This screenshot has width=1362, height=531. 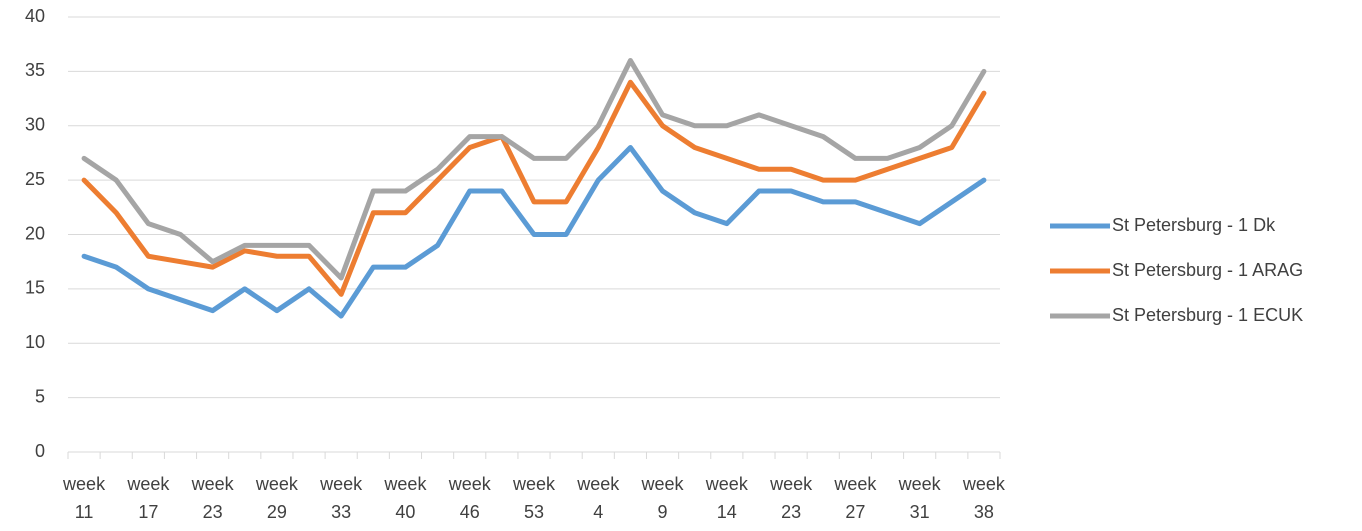 What do you see at coordinates (405, 498) in the screenshot?
I see `x-tick-label: week 40` at bounding box center [405, 498].